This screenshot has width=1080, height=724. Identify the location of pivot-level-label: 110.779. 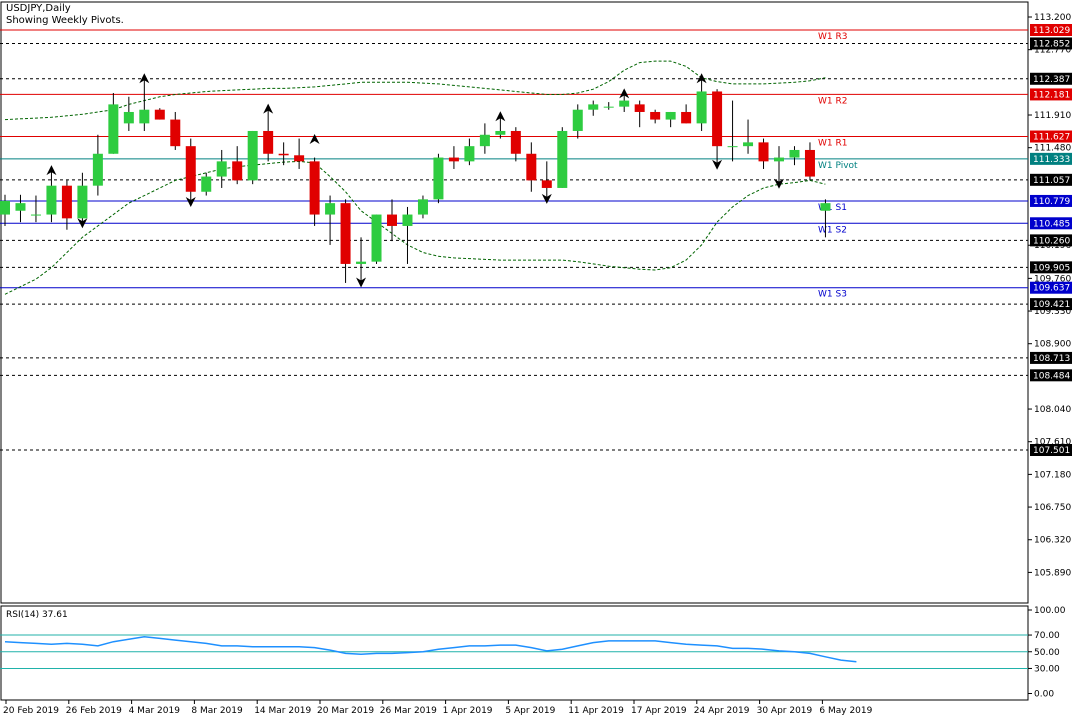
(1051, 202).